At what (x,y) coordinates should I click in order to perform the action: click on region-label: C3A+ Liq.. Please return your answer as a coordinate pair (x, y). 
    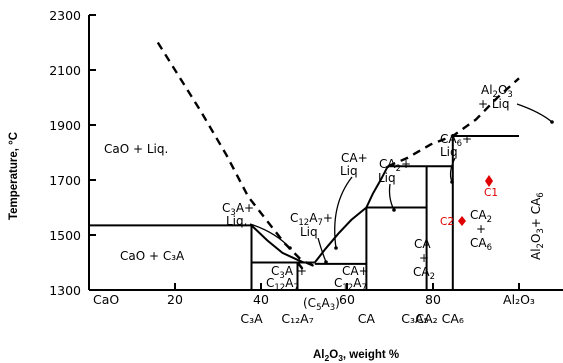
    Looking at the image, I should click on (238, 214).